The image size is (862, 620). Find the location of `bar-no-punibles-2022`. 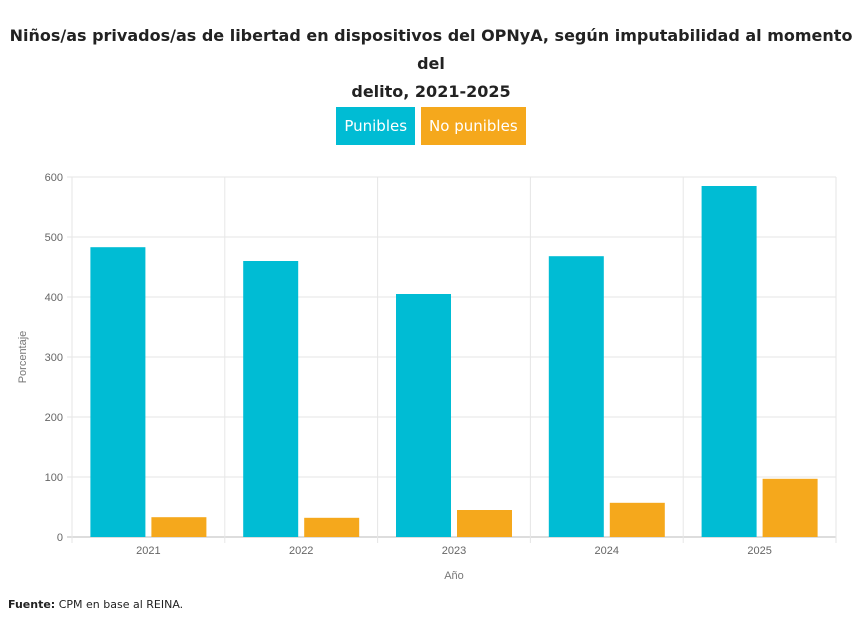

bar-no-punibles-2022 is located at coordinates (332, 527).